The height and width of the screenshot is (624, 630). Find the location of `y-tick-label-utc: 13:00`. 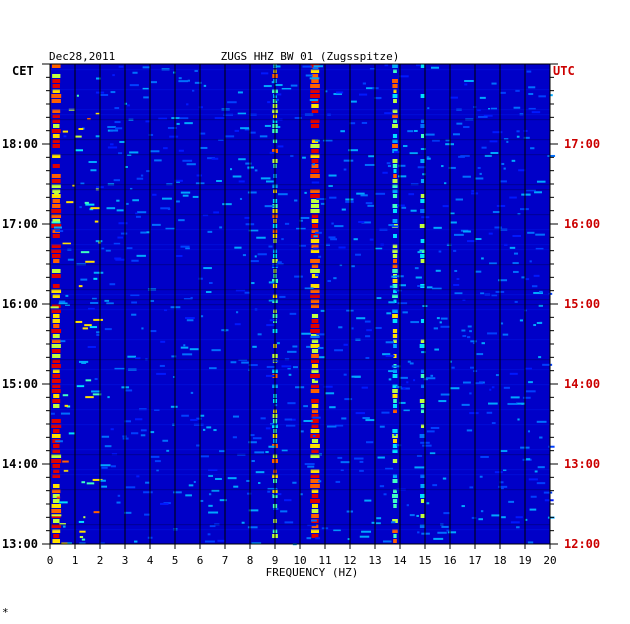

y-tick-label-utc: 13:00 is located at coordinates (582, 464).